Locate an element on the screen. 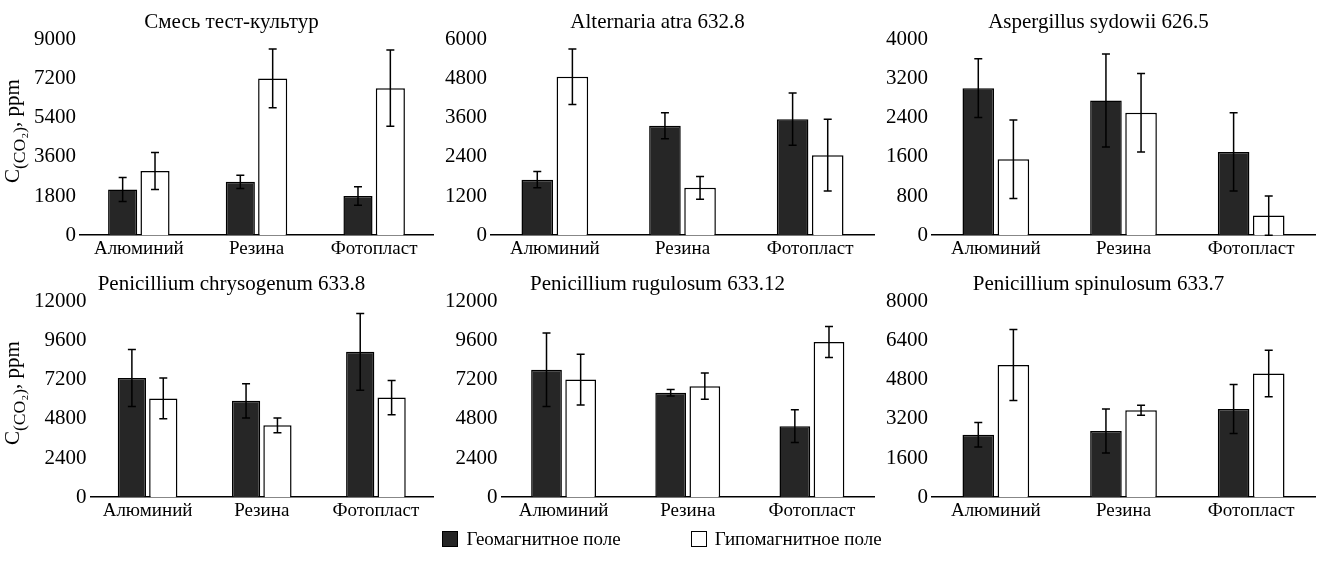 The width and height of the screenshot is (1324, 574). chart-title: Penicillium spinulosum 633.7 is located at coordinates (1098, 283).